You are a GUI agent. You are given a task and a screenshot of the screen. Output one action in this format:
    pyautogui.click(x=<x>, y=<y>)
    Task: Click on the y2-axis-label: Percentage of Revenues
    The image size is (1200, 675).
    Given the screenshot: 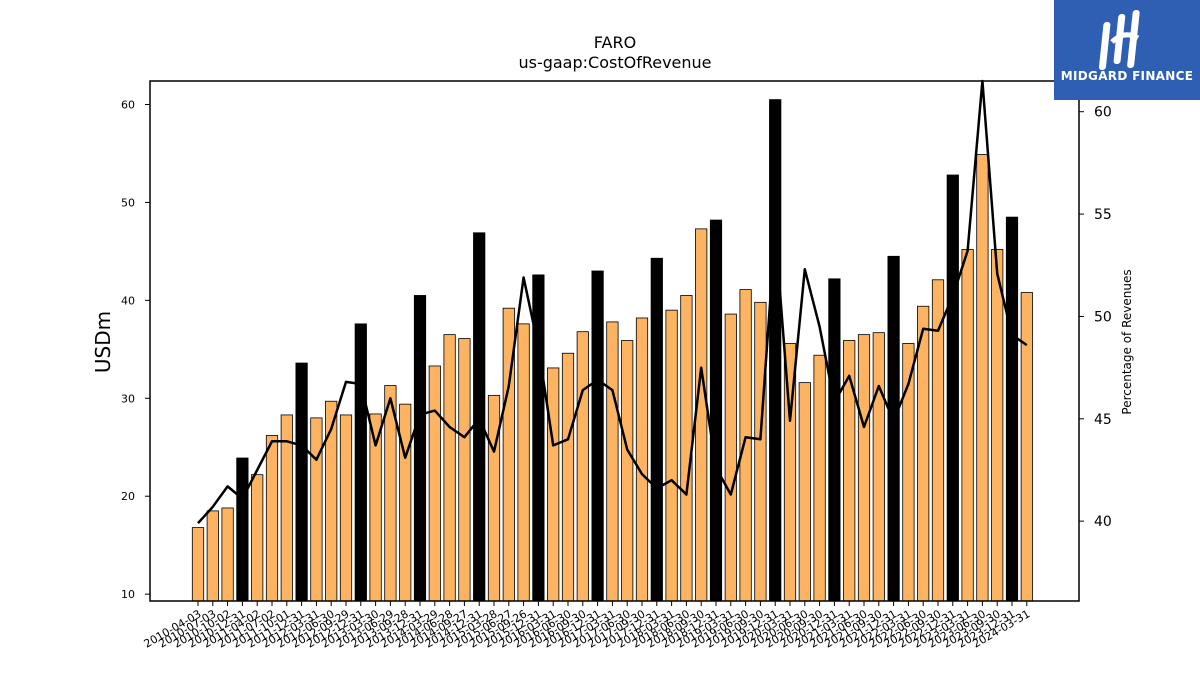 What is the action you would take?
    pyautogui.click(x=1127, y=341)
    